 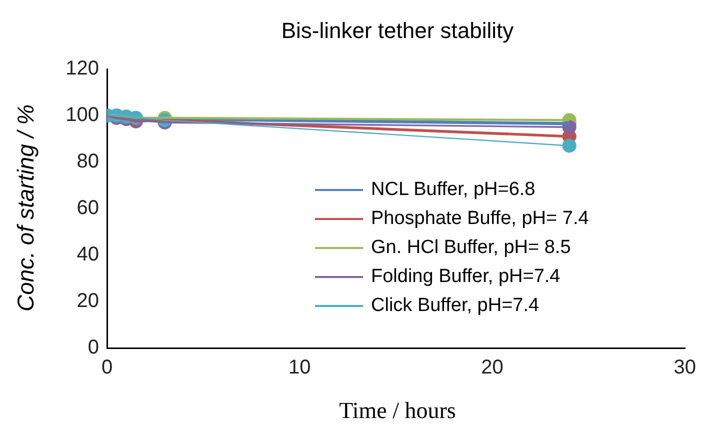 I want to click on y-tick-label: 0, so click(x=93, y=347).